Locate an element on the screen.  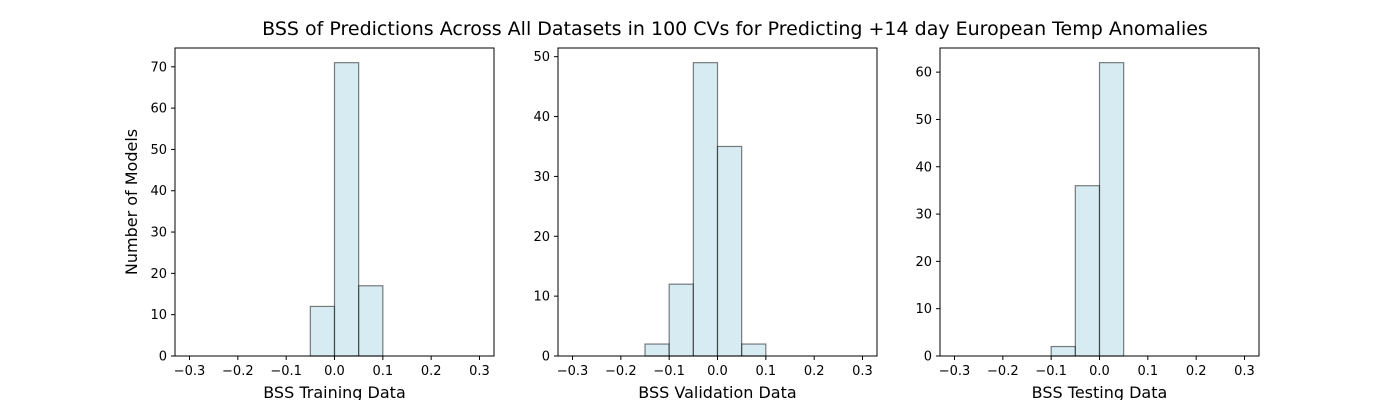
validation-xlabel: BSS Validation Data is located at coordinates (717, 391).